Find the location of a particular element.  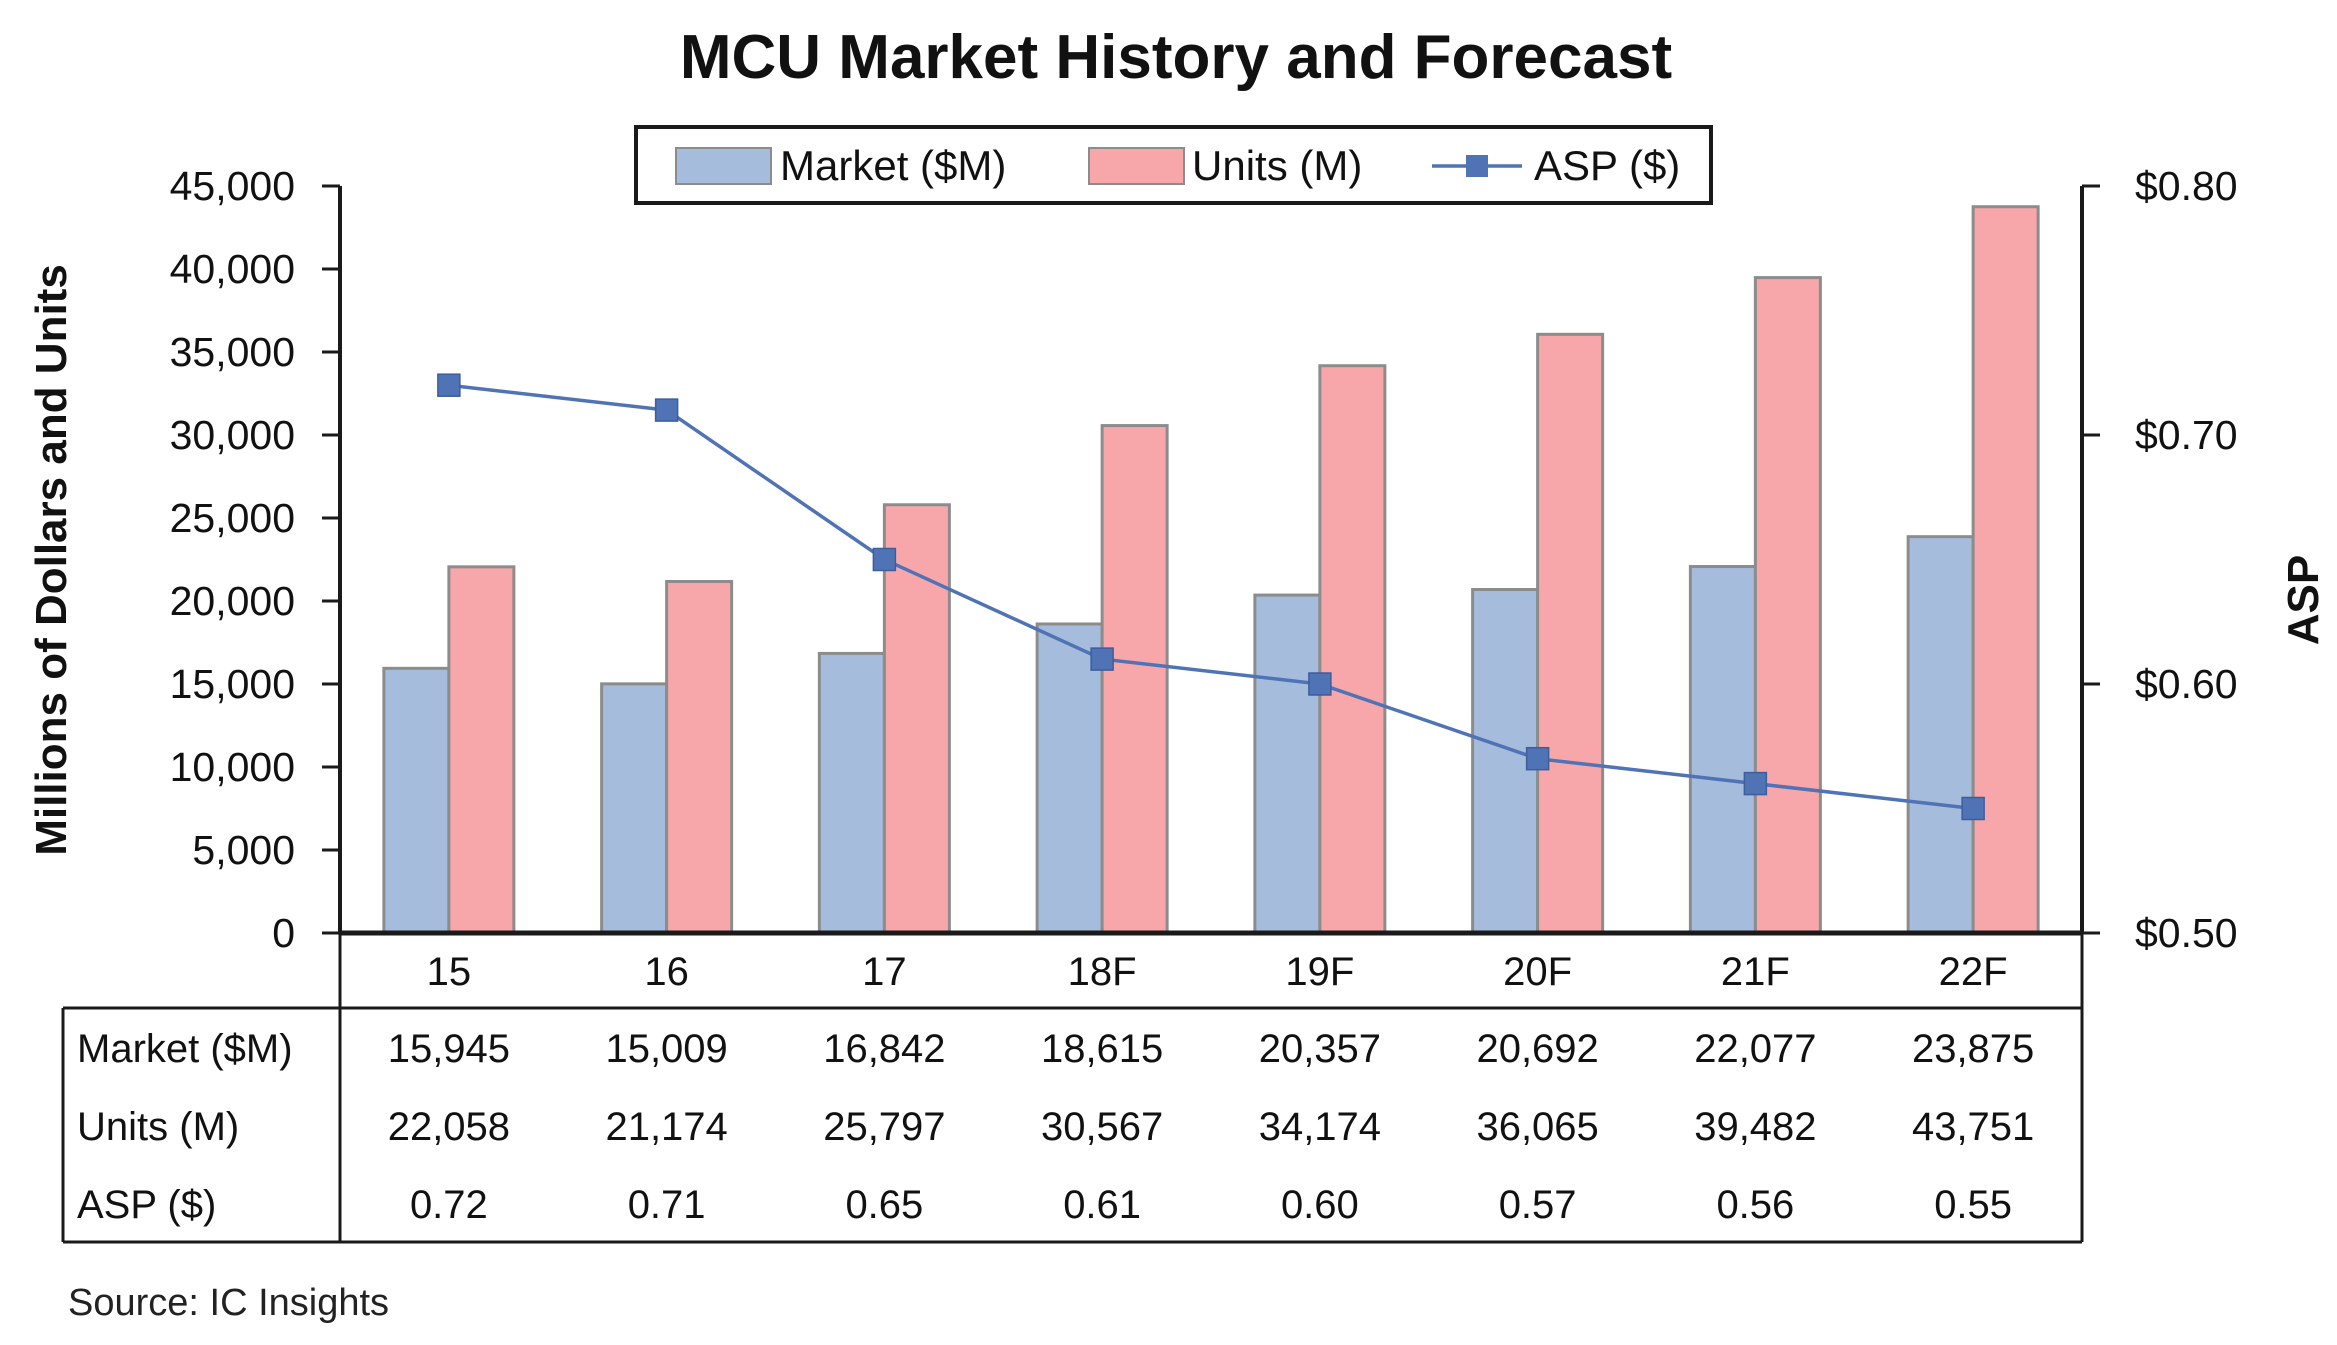

bar-market-19F is located at coordinates (1287, 764).